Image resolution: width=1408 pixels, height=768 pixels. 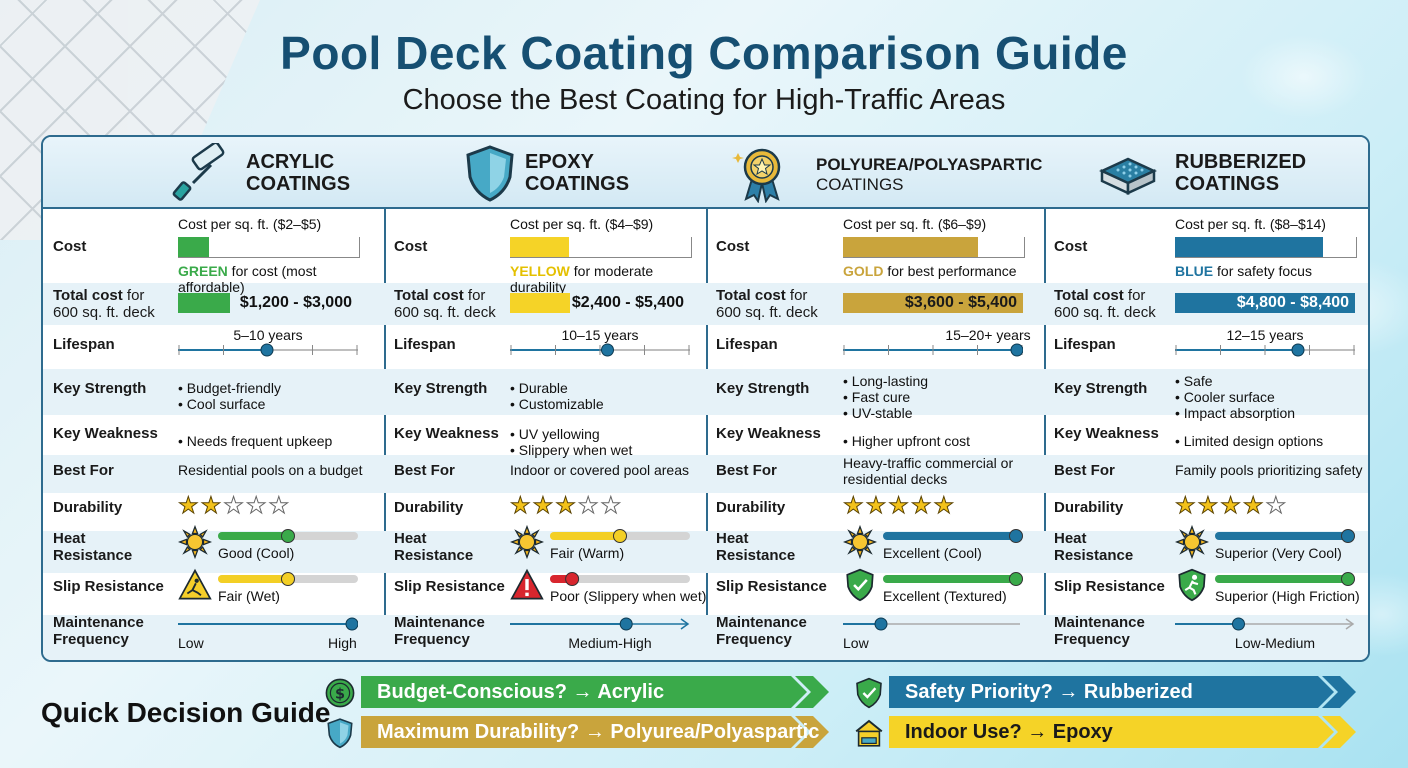 What do you see at coordinates (1265, 303) in the screenshot?
I see `total-cost-value: $4,800 - $8,400` at bounding box center [1265, 303].